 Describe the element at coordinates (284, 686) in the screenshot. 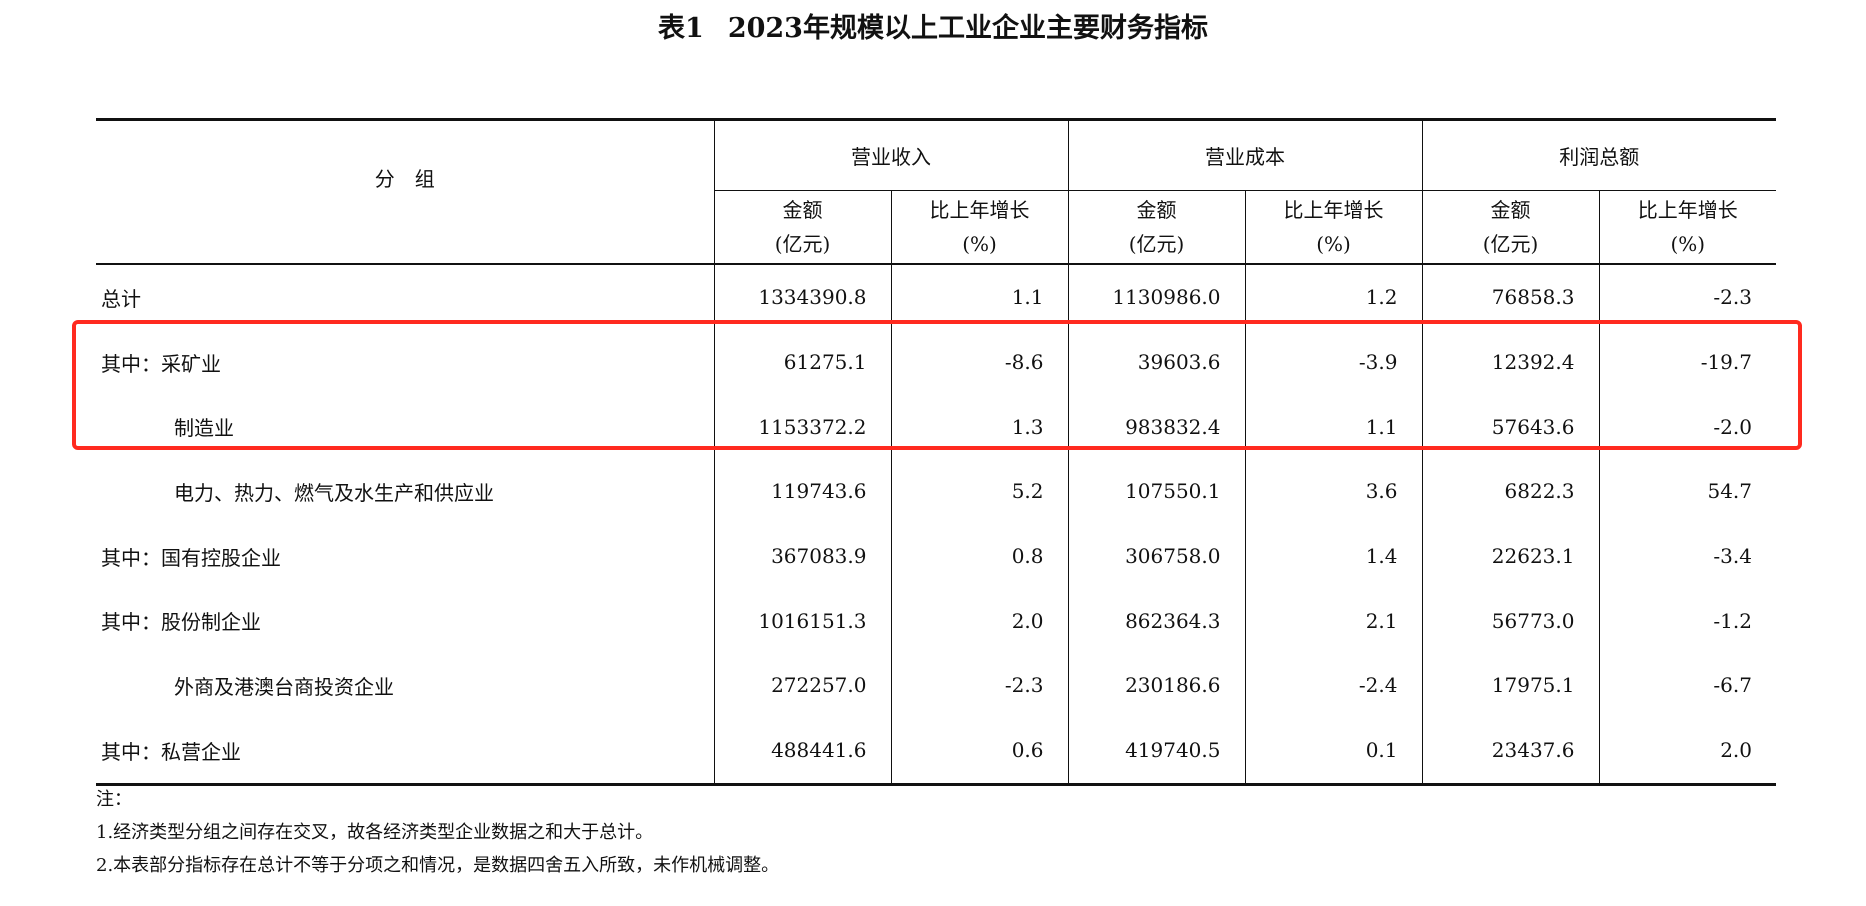

I see `row-label: 外商及港澳台商投资企业` at that location.